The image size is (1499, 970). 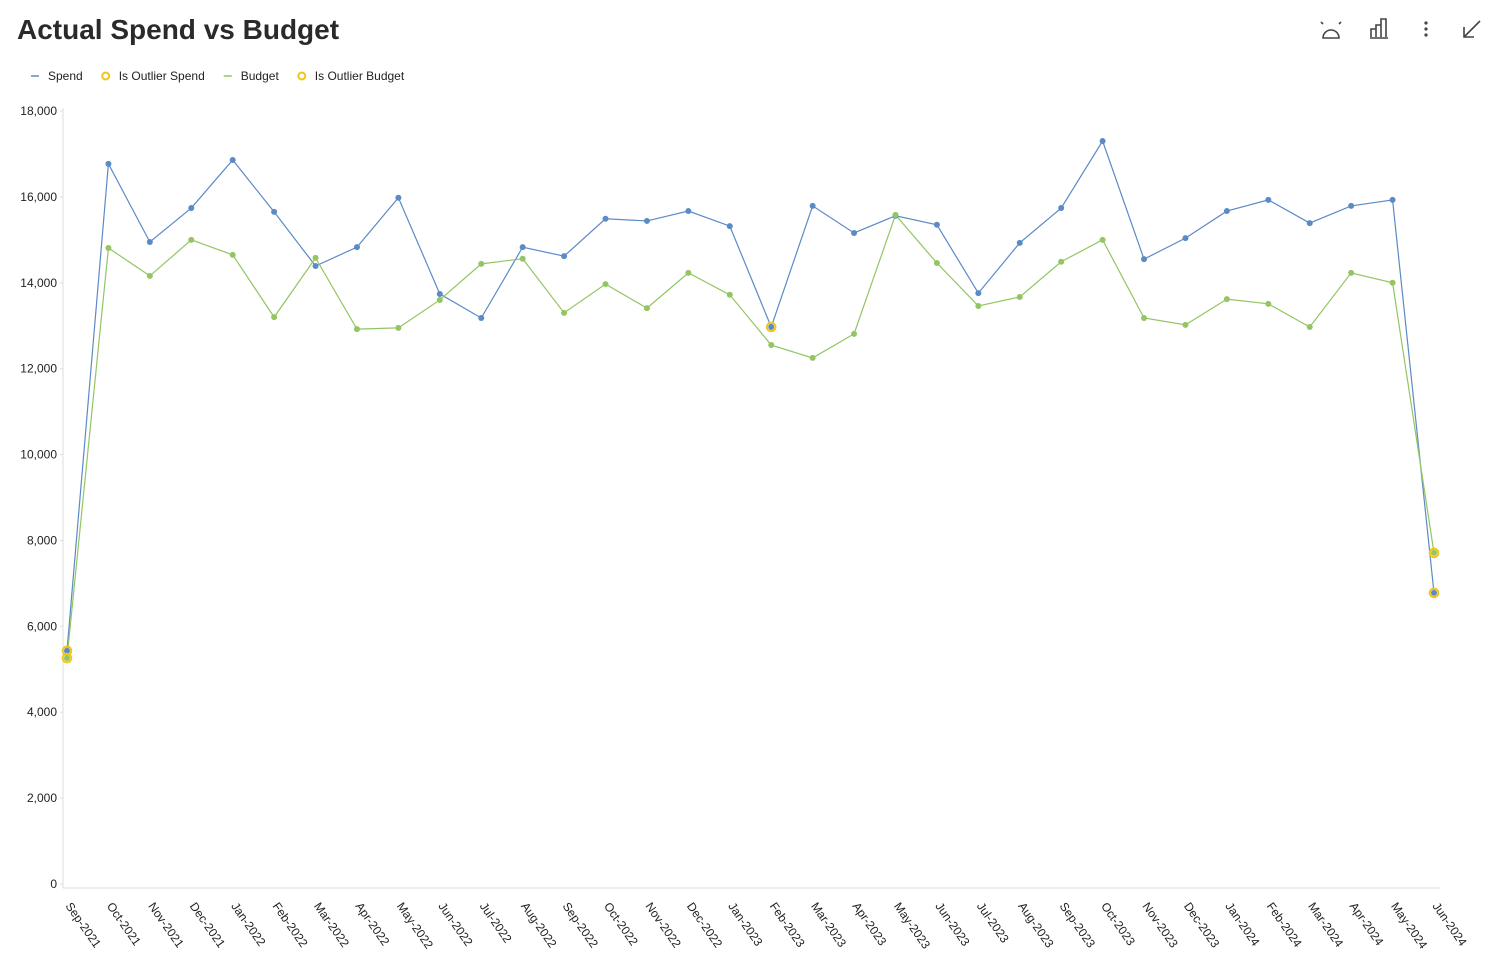 I want to click on x-tick-label: Nov-2022, so click(x=662, y=925).